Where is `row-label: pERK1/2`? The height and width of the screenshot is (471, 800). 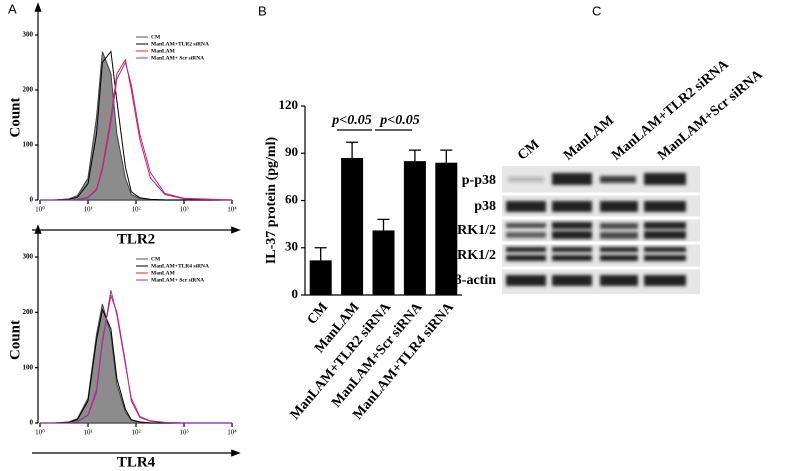 row-label: pERK1/2 is located at coordinates (468, 230).